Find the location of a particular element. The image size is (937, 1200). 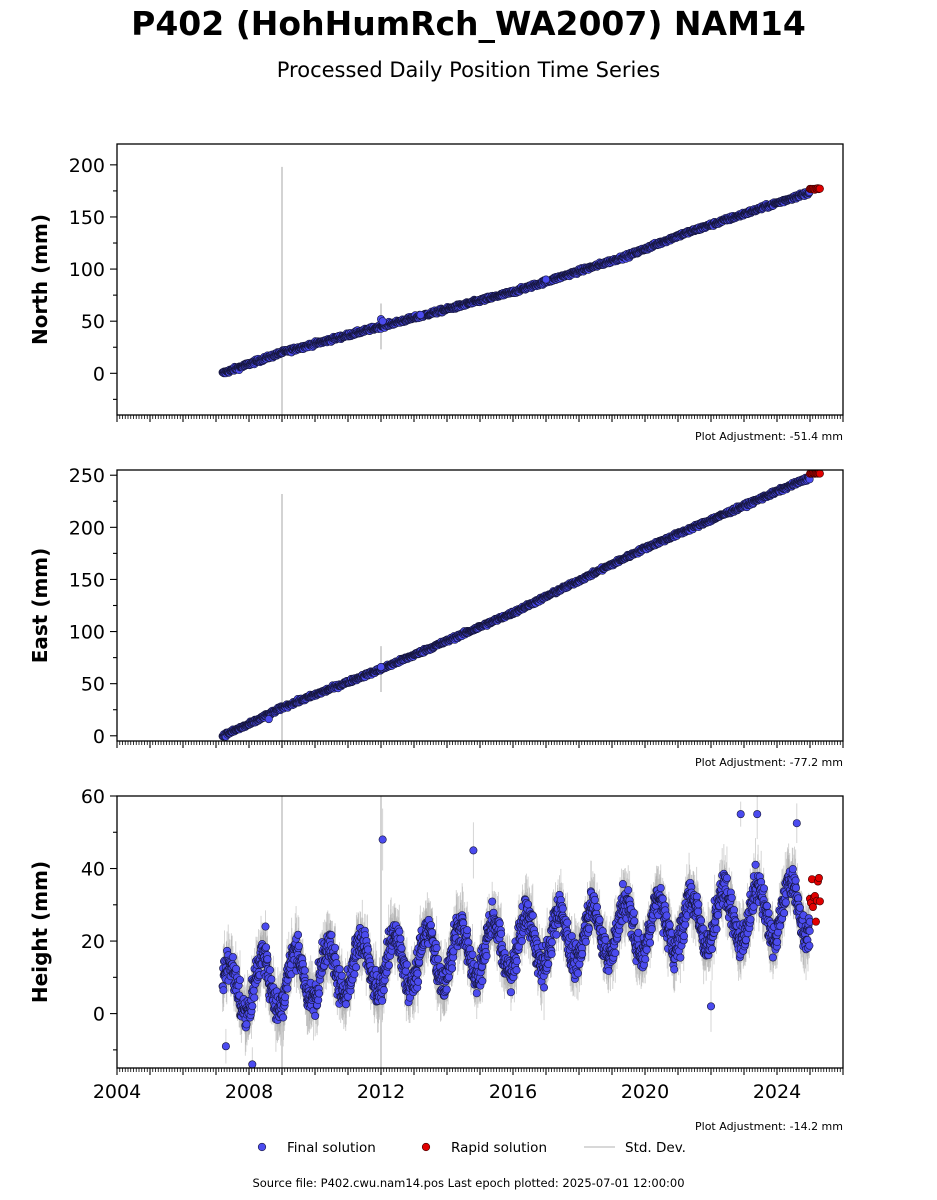

plot-adjustment-label: Plot Adjustment: -51.4 mm is located at coordinates (769, 436).